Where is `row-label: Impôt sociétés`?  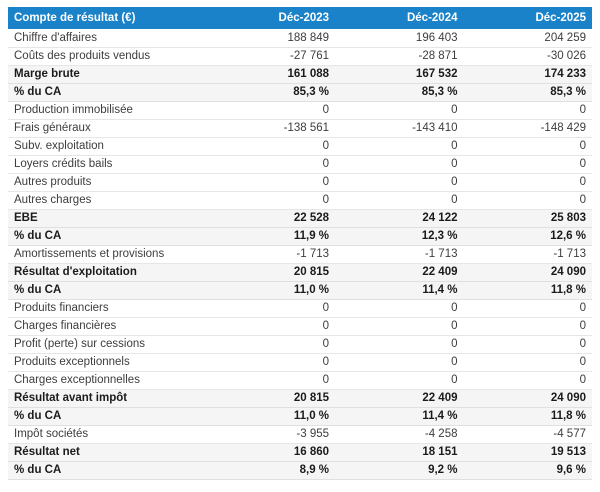 row-label: Impôt sociétés is located at coordinates (107, 434).